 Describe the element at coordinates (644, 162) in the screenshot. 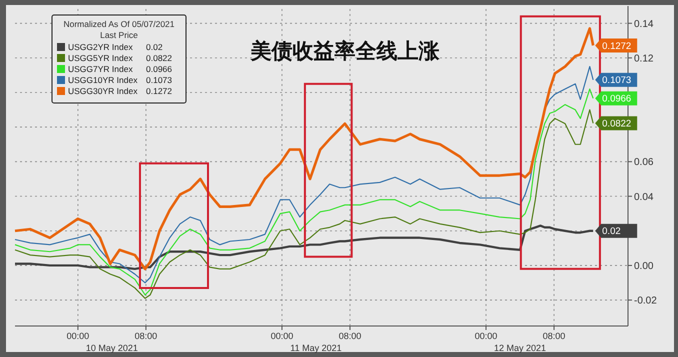

I see `y-tick-label: 0.06` at that location.